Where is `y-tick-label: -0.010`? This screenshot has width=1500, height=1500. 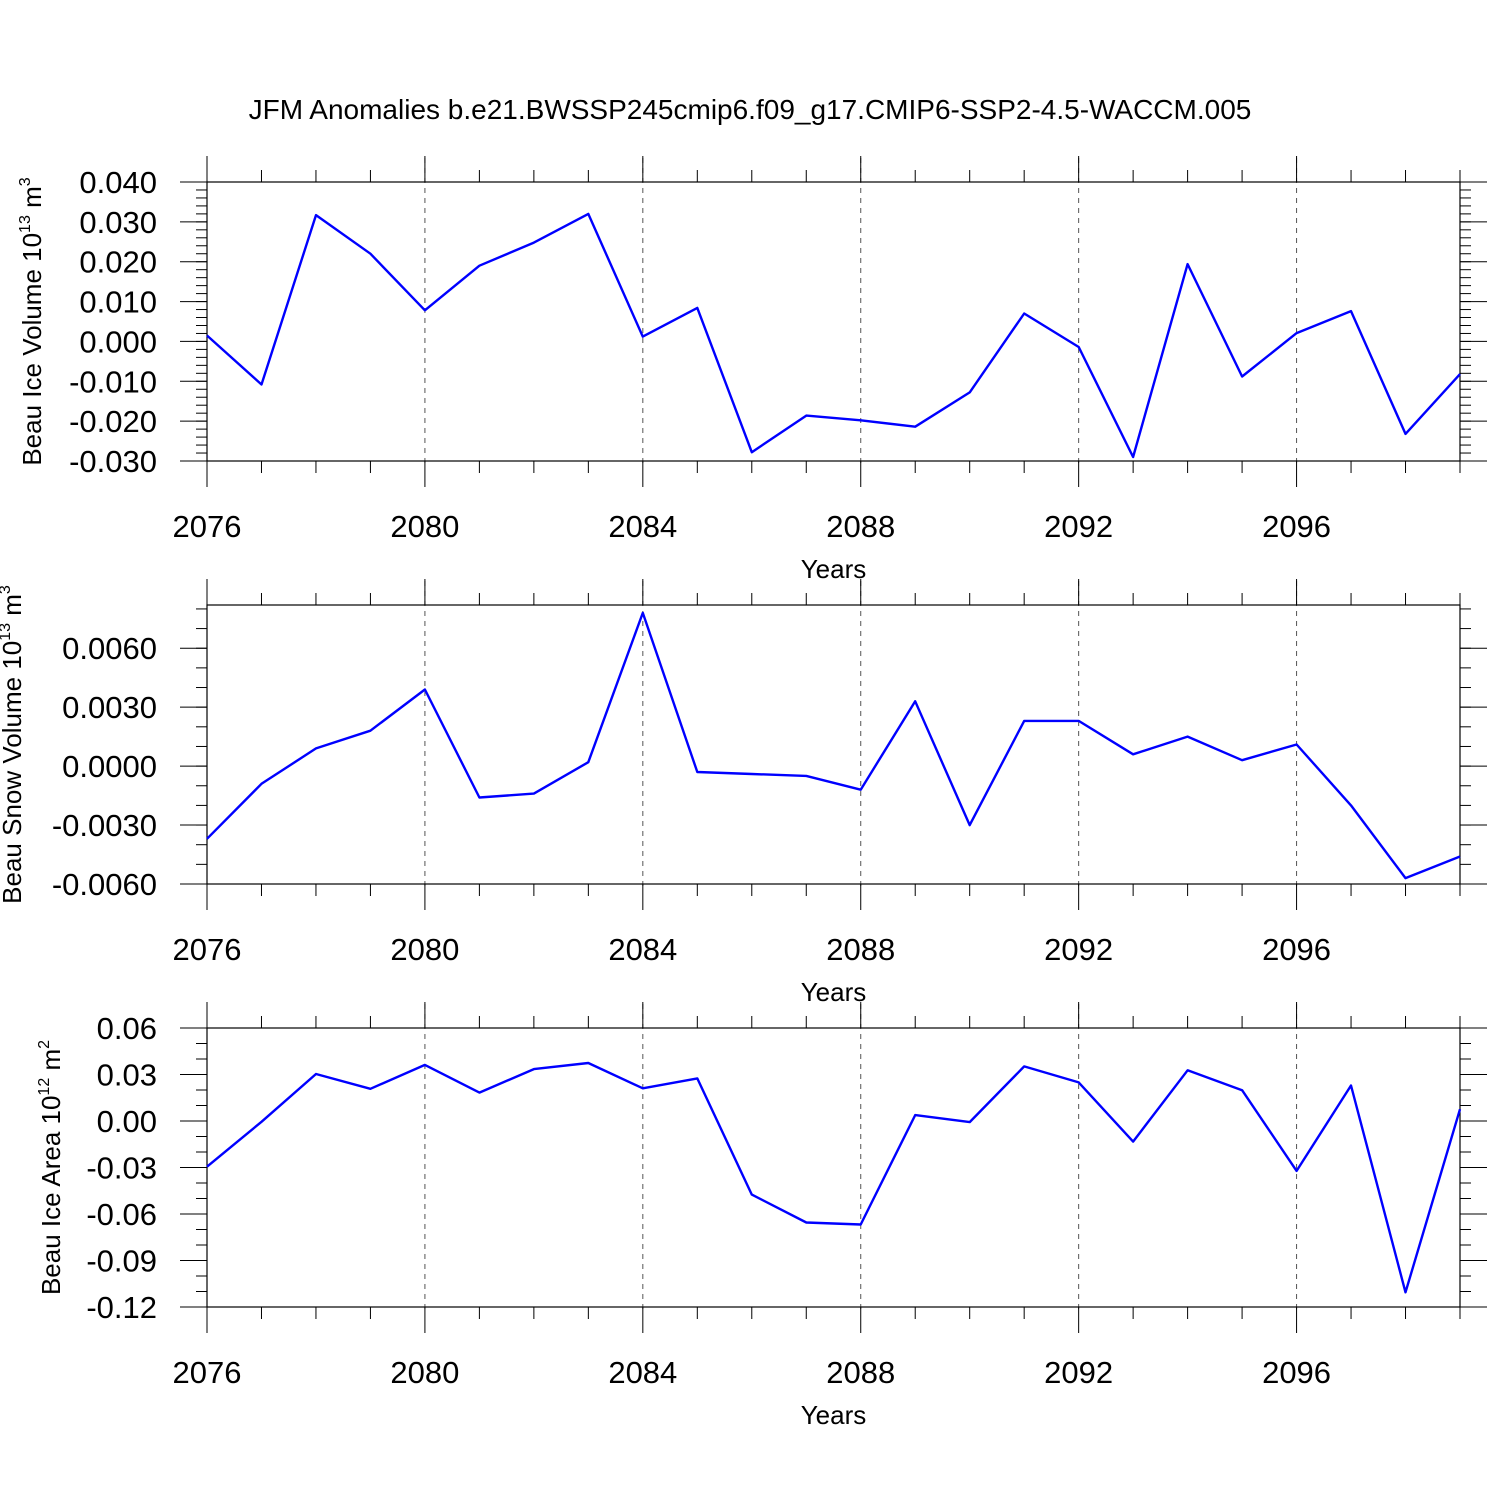
y-tick-label: -0.010 is located at coordinates (113, 381).